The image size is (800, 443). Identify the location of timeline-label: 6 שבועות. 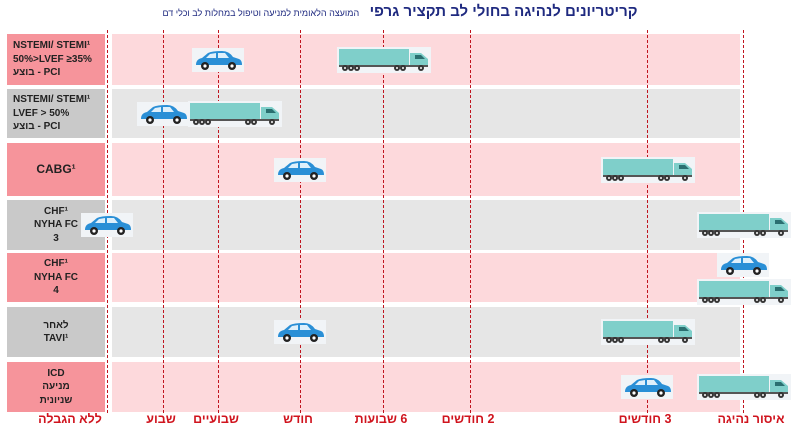
(381, 419).